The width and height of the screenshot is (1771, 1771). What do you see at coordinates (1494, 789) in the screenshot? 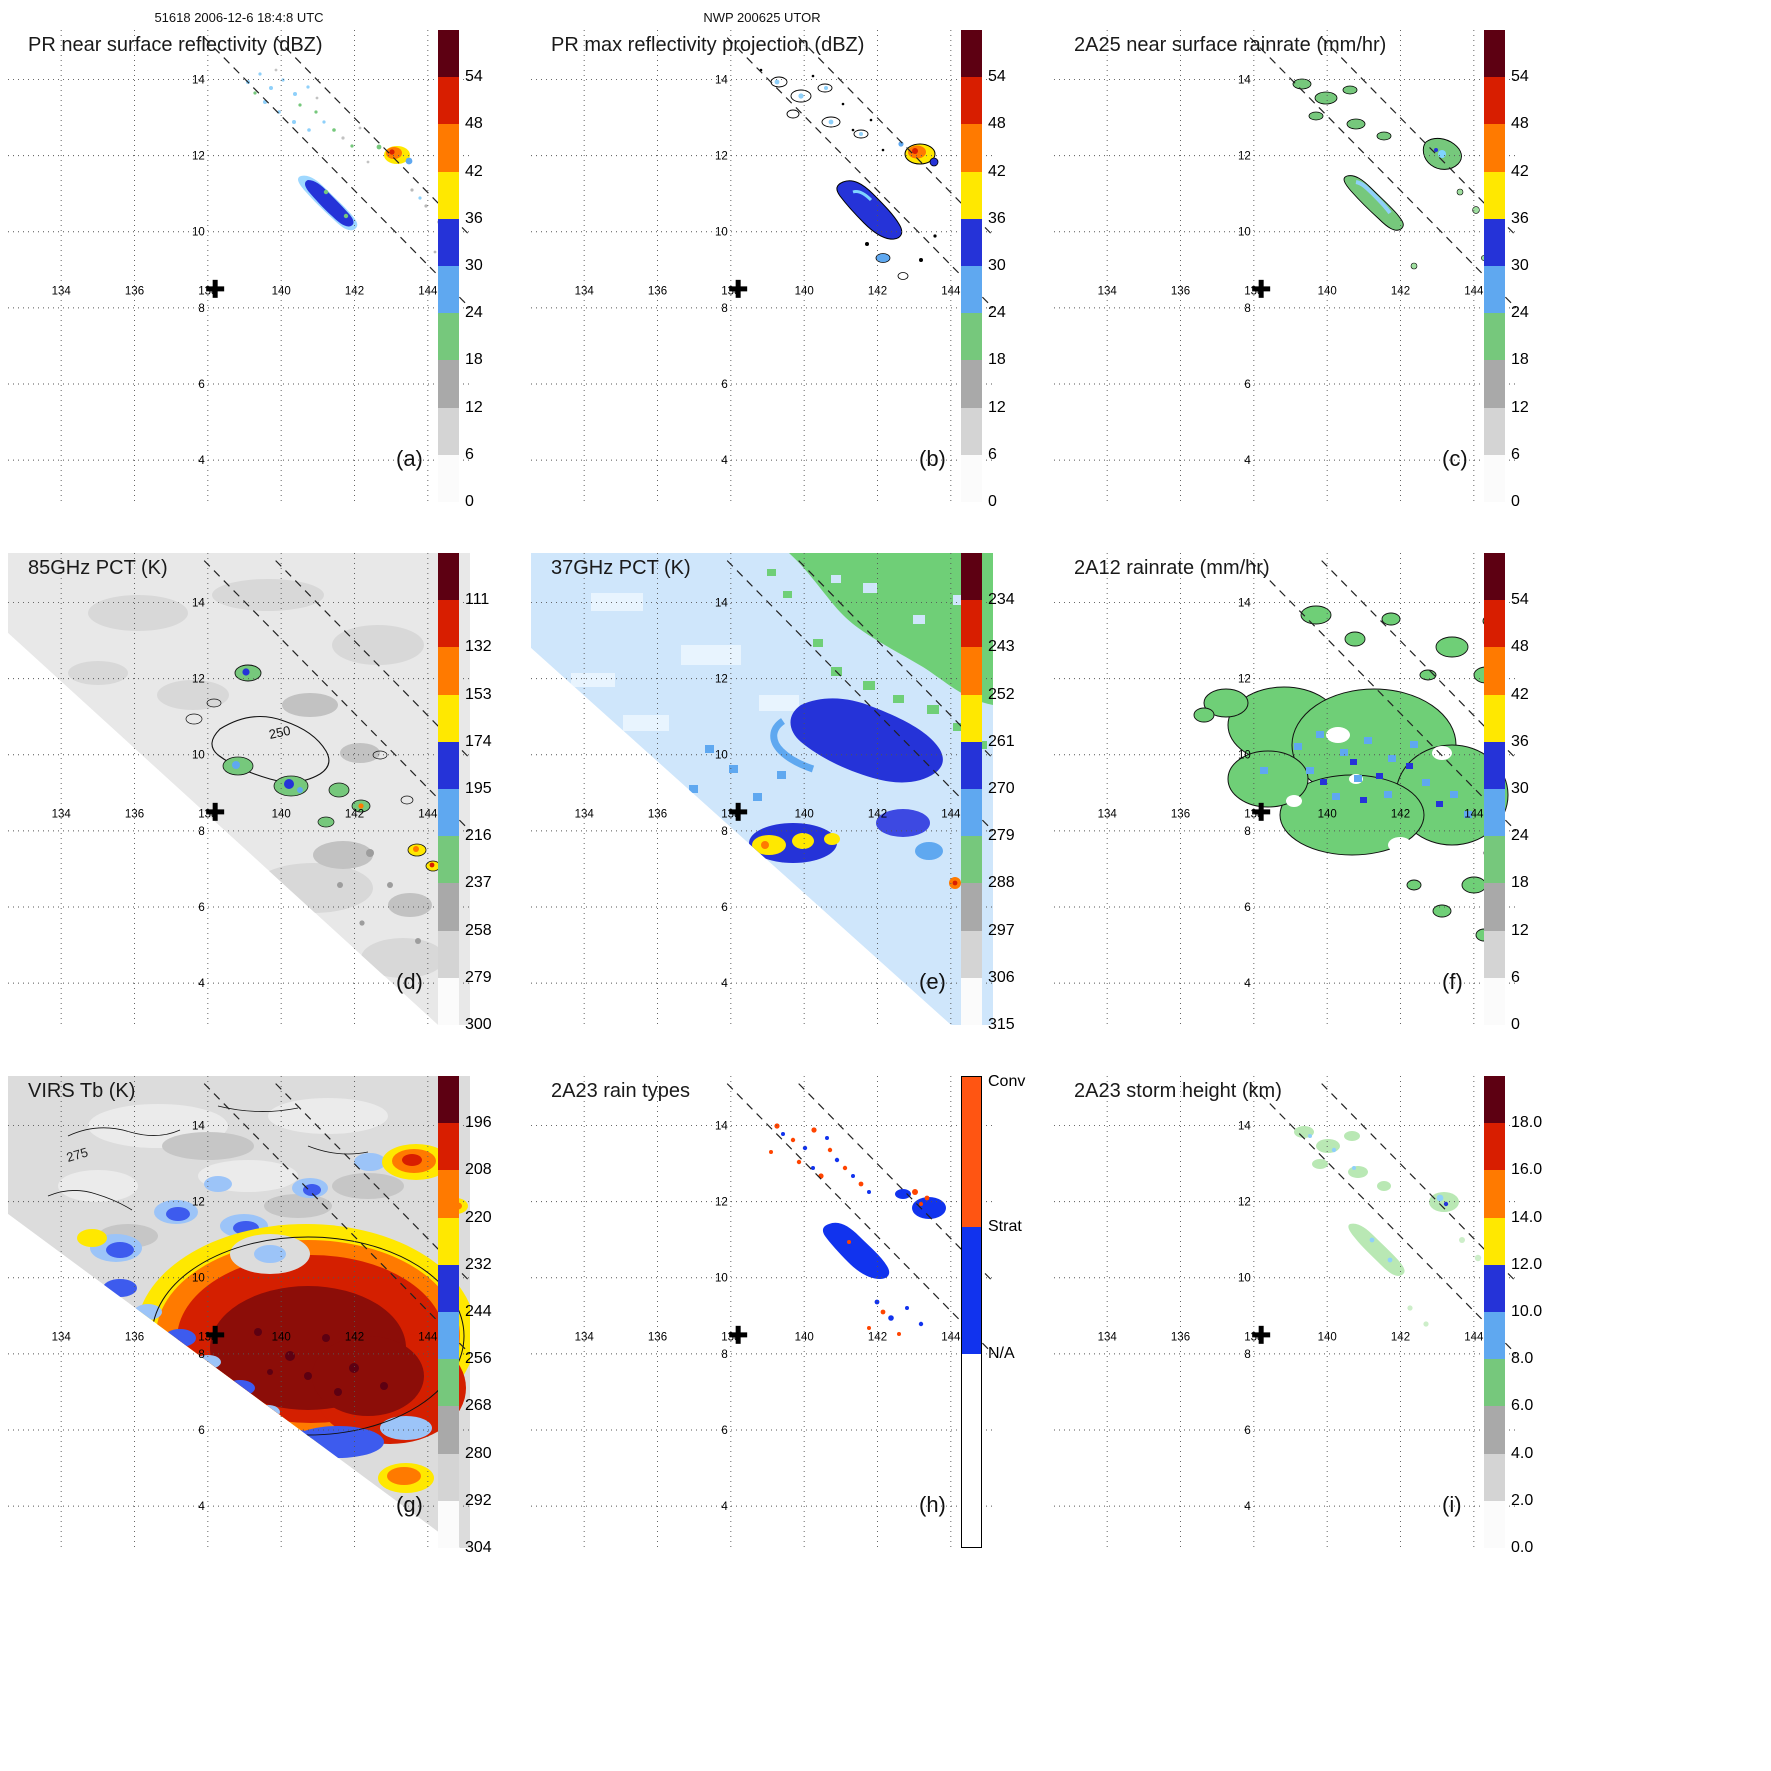
I see `colorbar-f-bar` at bounding box center [1494, 789].